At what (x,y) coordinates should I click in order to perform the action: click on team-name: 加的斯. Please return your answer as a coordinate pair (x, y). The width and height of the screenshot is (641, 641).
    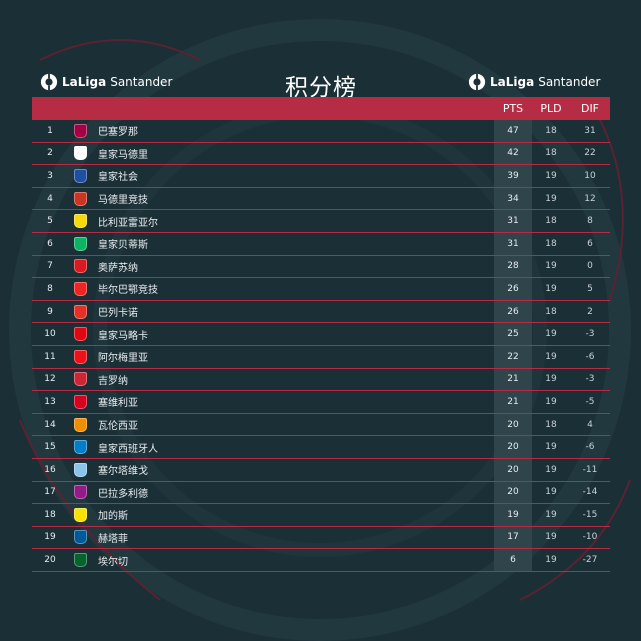
    Looking at the image, I should click on (113, 517).